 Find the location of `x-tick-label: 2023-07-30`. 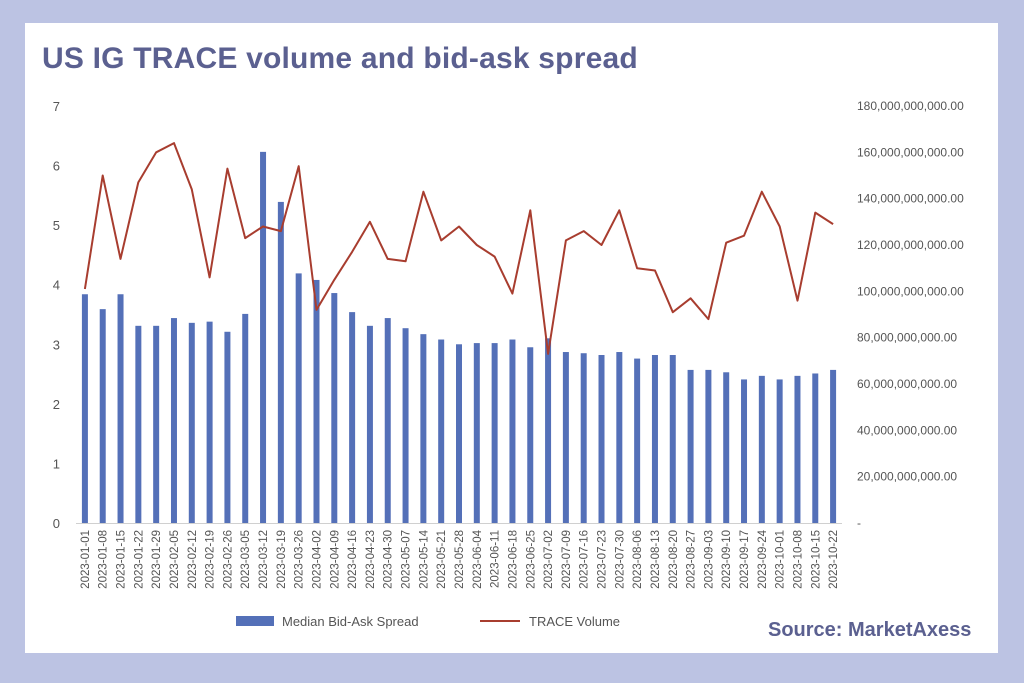

x-tick-label: 2023-07-30 is located at coordinates (620, 559).